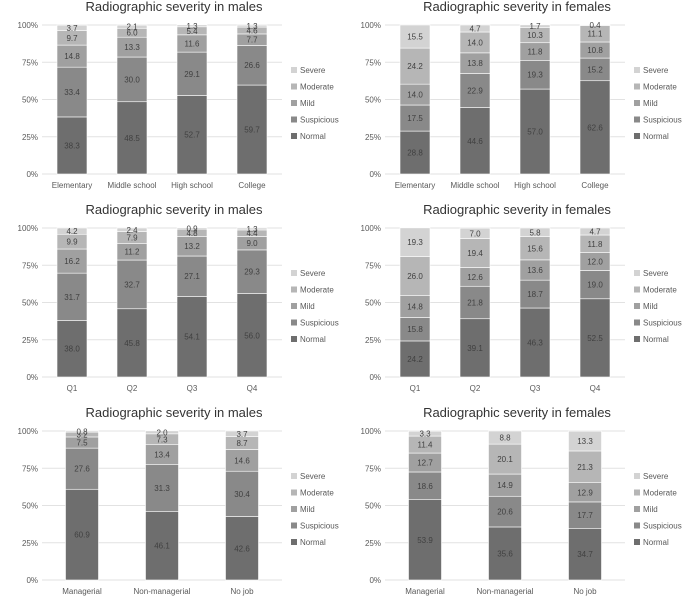 This screenshot has width=685, height=609. What do you see at coordinates (132, 79) in the screenshot?
I see `bar-segment-suspicious-middle-school` at bounding box center [132, 79].